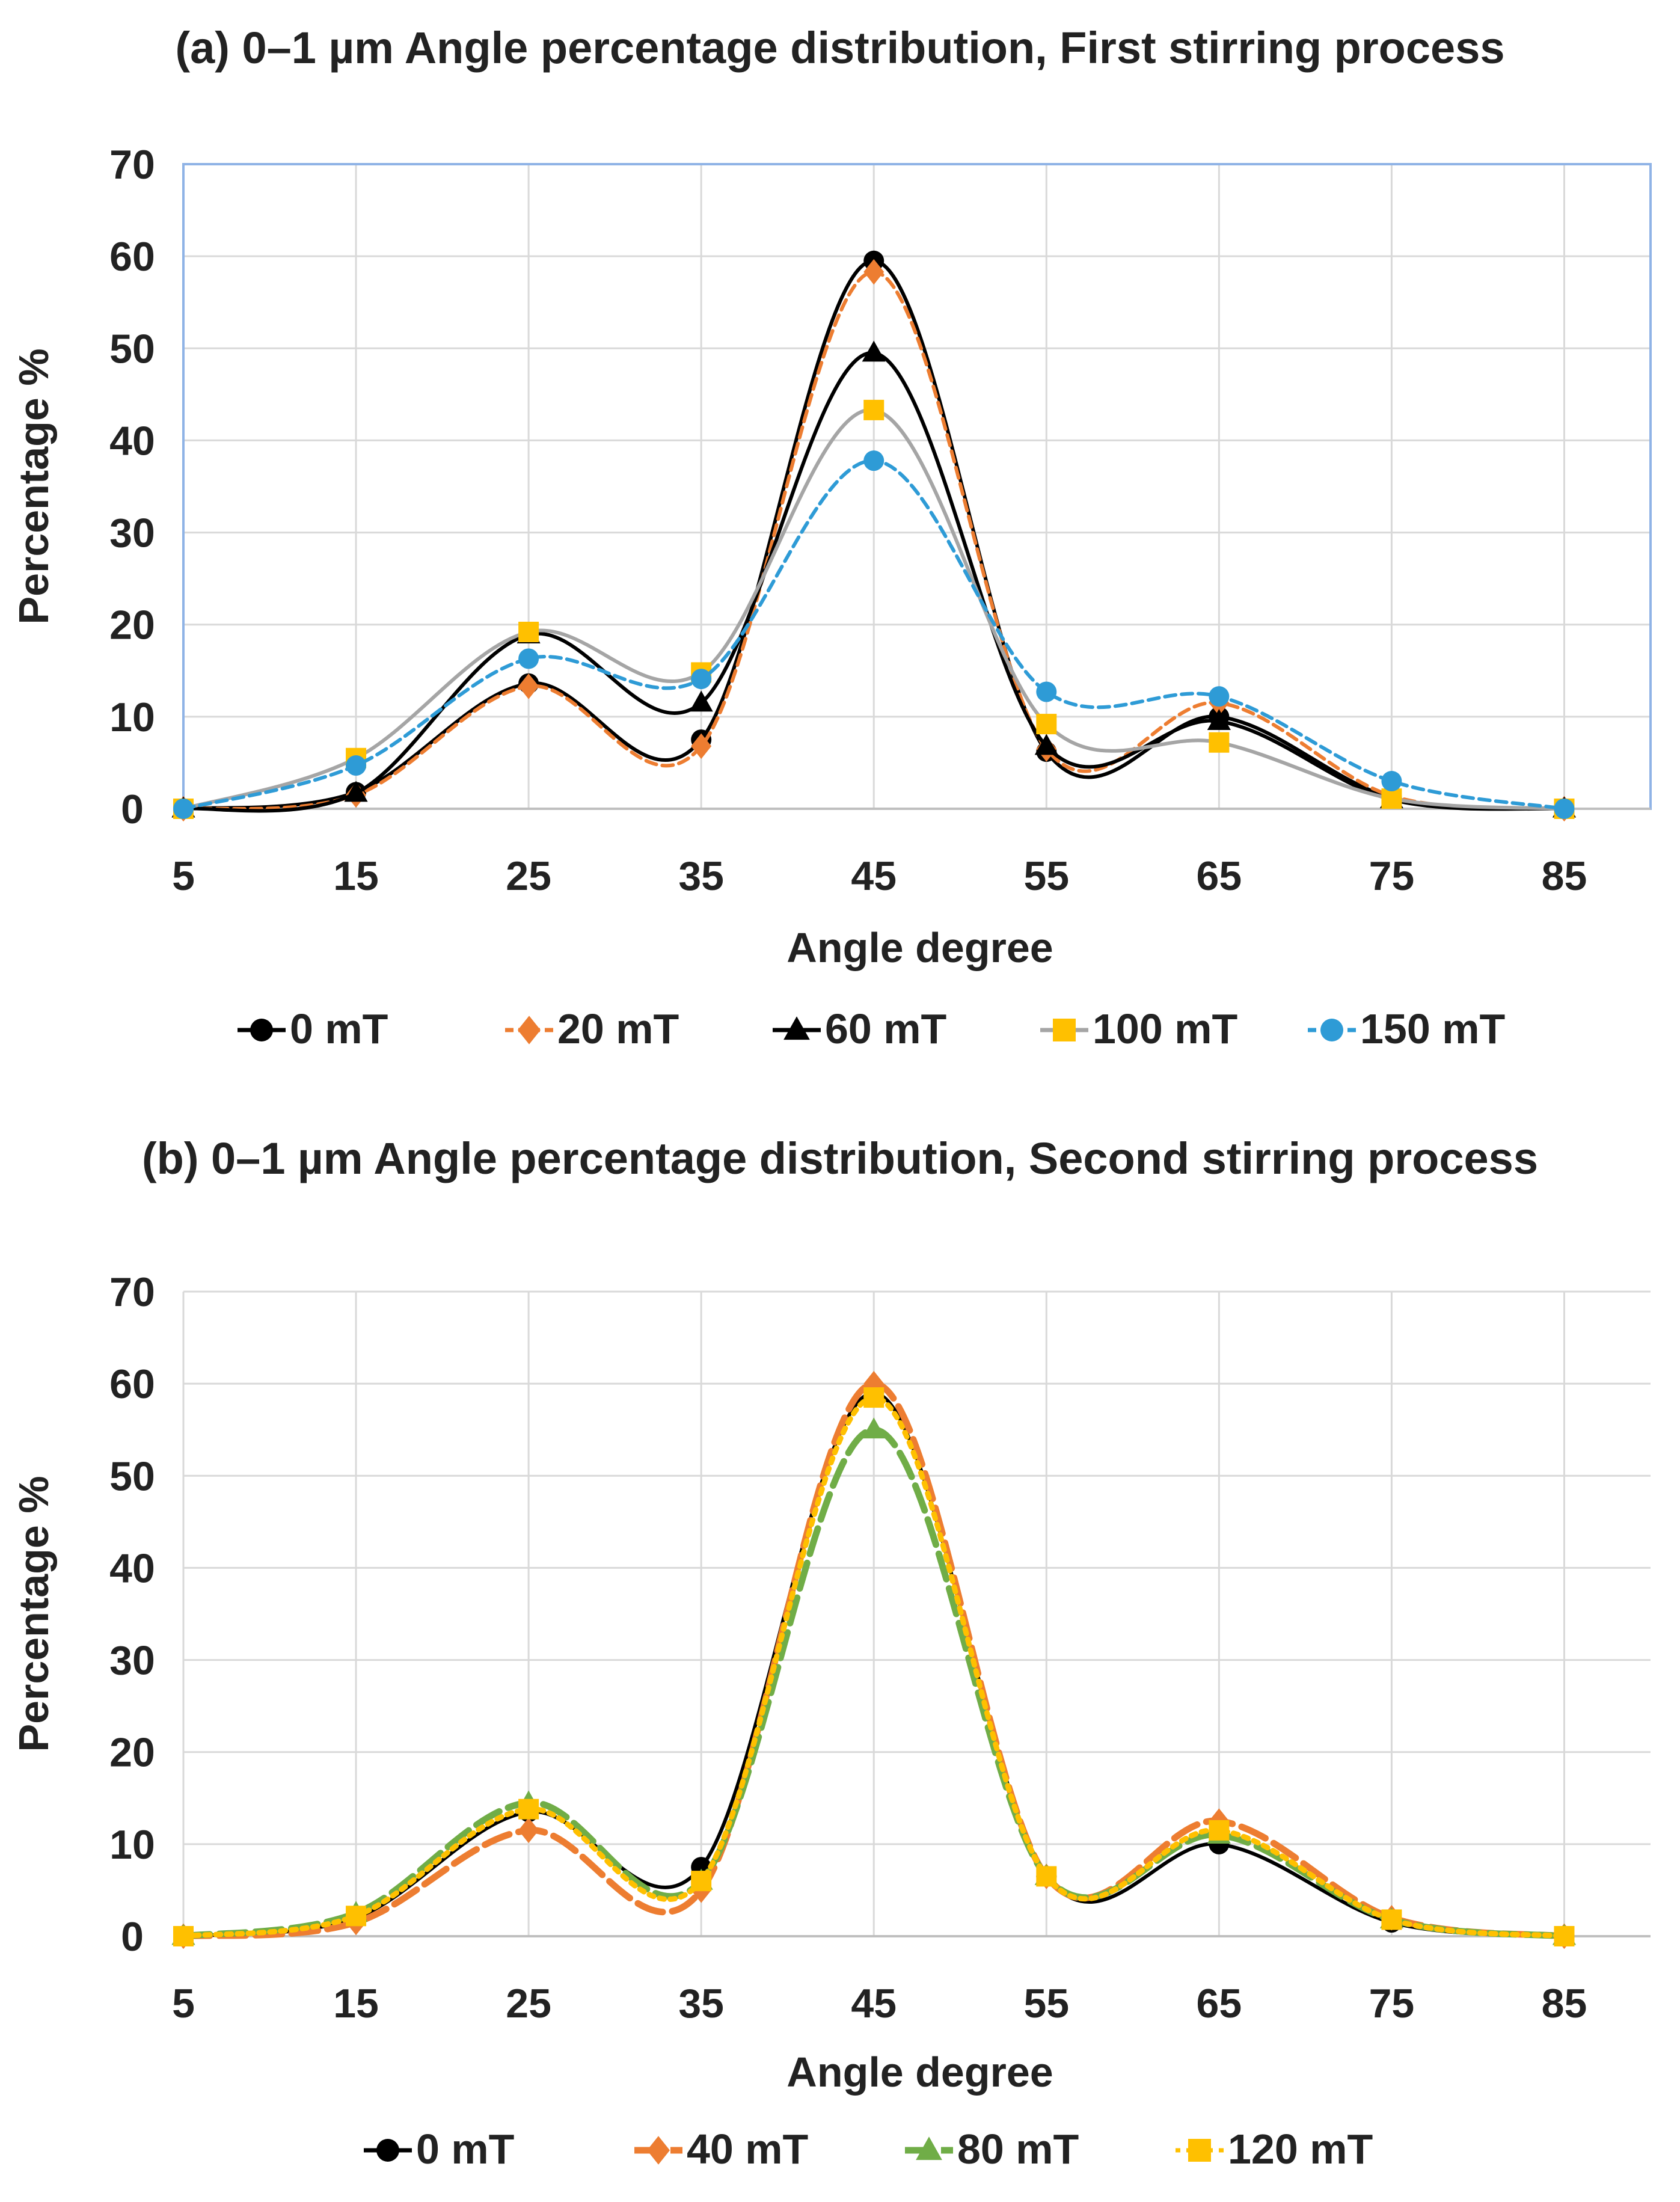 This screenshot has width=1680, height=2202. I want to click on legend-item: 60 mT, so click(860, 1029).